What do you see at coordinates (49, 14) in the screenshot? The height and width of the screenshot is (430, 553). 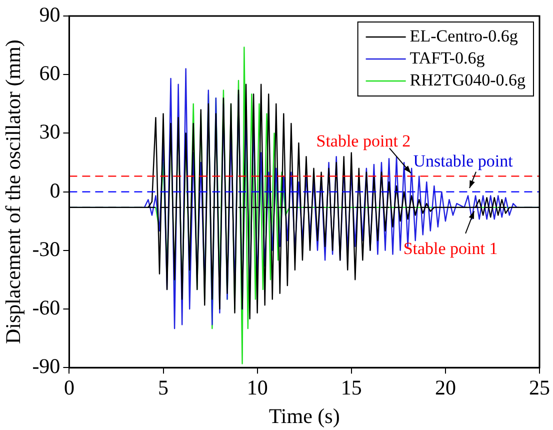 I see `y-tick-label: 90` at bounding box center [49, 14].